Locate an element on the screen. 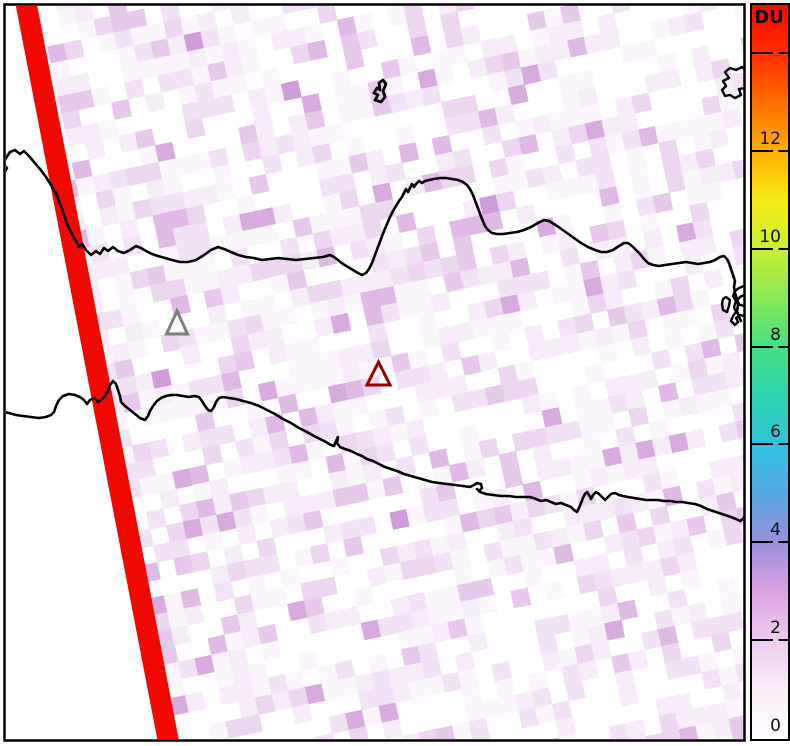 This screenshot has height=746, width=790. colorbar-tick-label: 10 is located at coordinates (770, 236).